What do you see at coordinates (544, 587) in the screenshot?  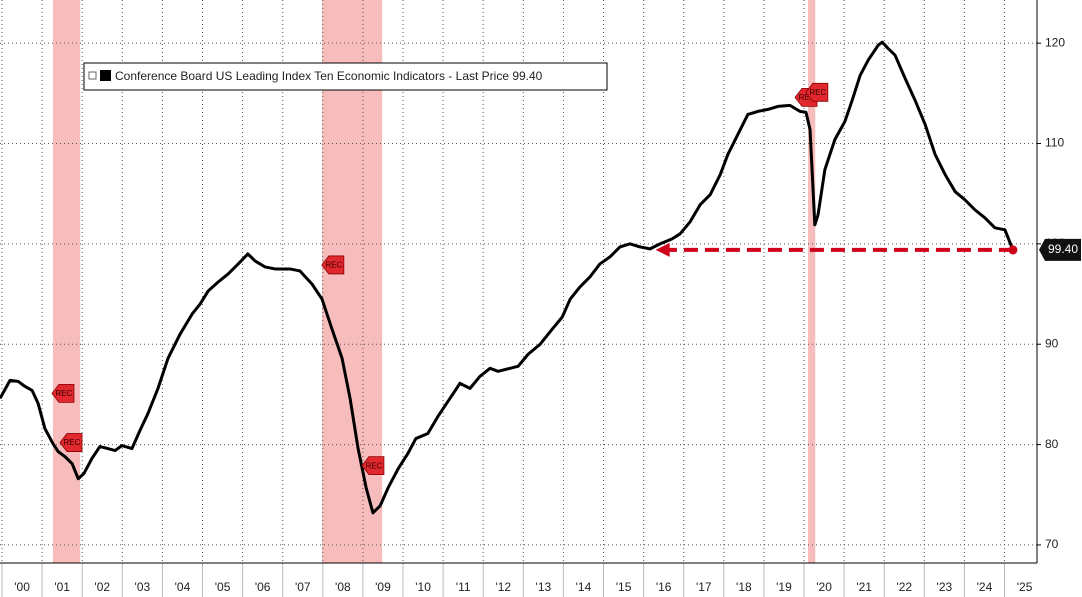 I see `x-tick-label: '13` at bounding box center [544, 587].